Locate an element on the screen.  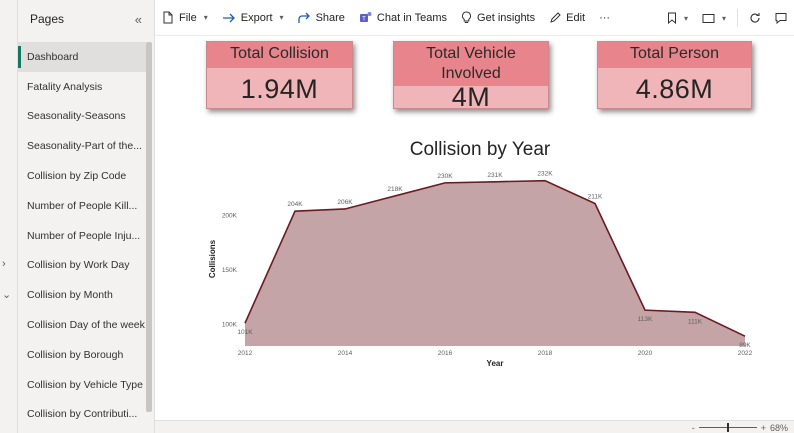
kpi-card-total-person: Total Person 4.86M is located at coordinates (674, 75).